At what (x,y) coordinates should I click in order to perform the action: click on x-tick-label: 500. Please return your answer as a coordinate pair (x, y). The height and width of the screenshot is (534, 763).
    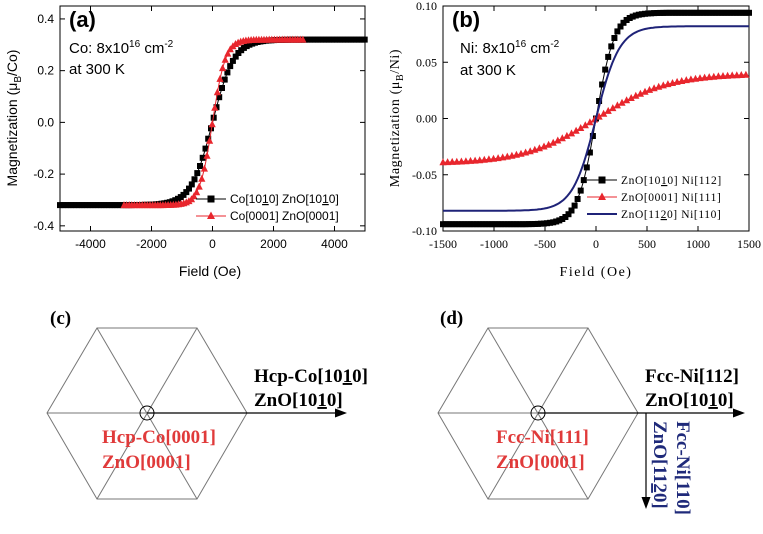
    Looking at the image, I should click on (647, 244).